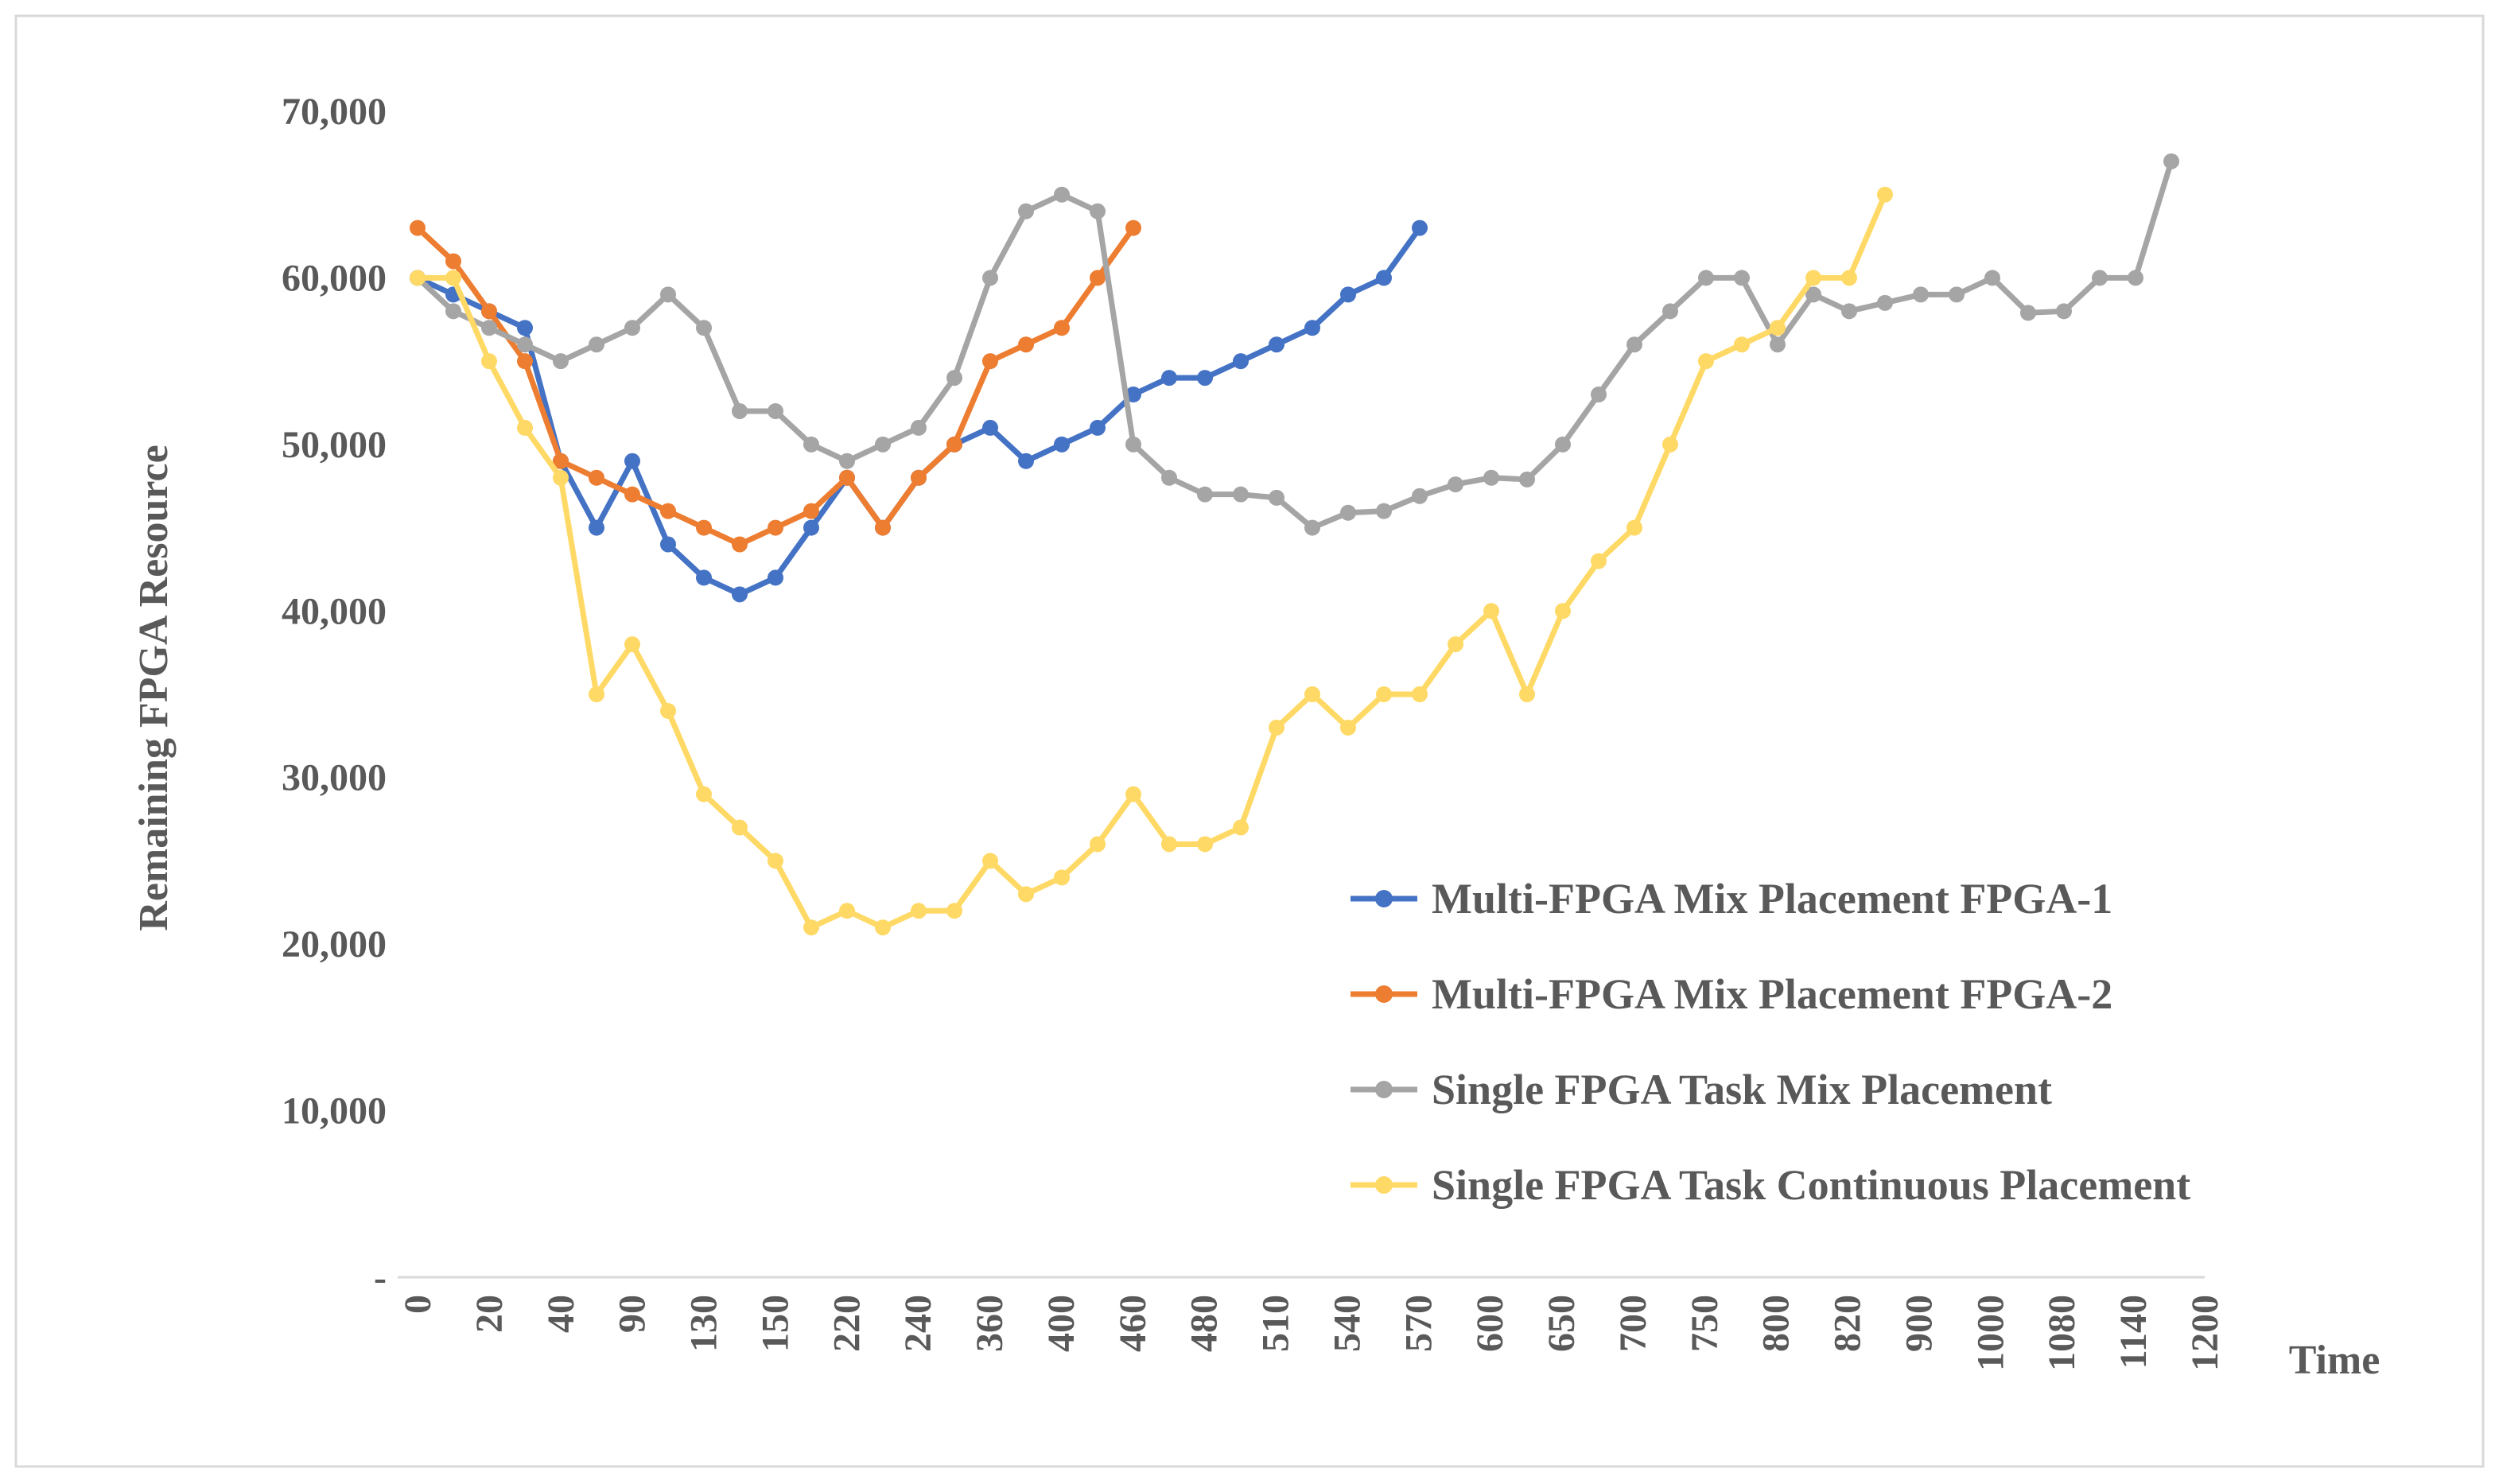  I want to click on legend-item: Single FPGA Task Mix Placement, so click(1701, 1089).